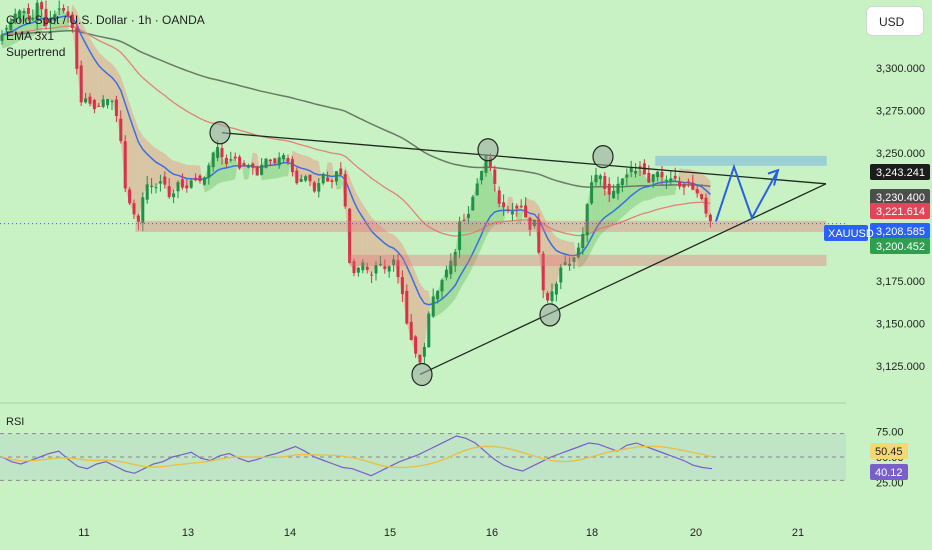 The height and width of the screenshot is (550, 932). Describe the element at coordinates (36, 52) in the screenshot. I see `indicator-supertrend-label: Supertrend` at that location.